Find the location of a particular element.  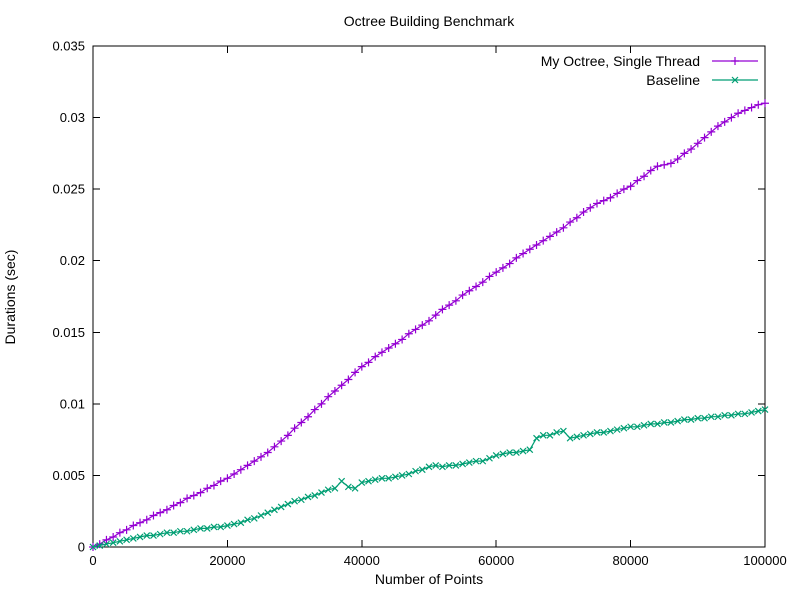

x-tick-label: 20000 is located at coordinates (227, 560).